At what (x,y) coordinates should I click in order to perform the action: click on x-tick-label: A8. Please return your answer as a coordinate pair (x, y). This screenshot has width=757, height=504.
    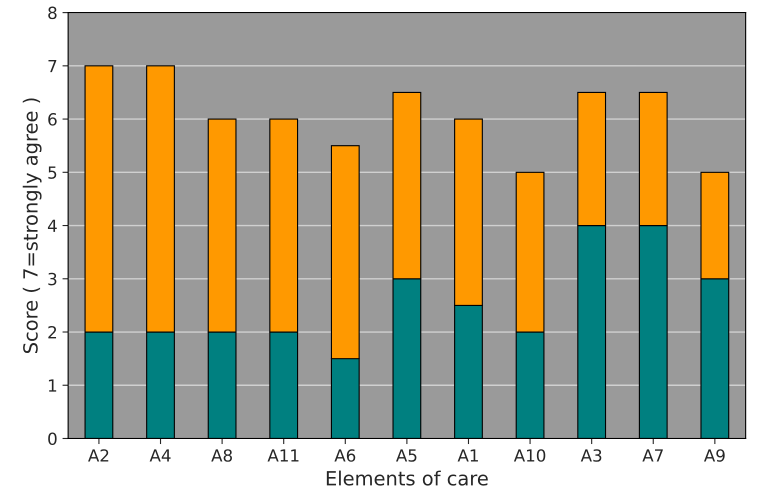
    Looking at the image, I should click on (221, 455).